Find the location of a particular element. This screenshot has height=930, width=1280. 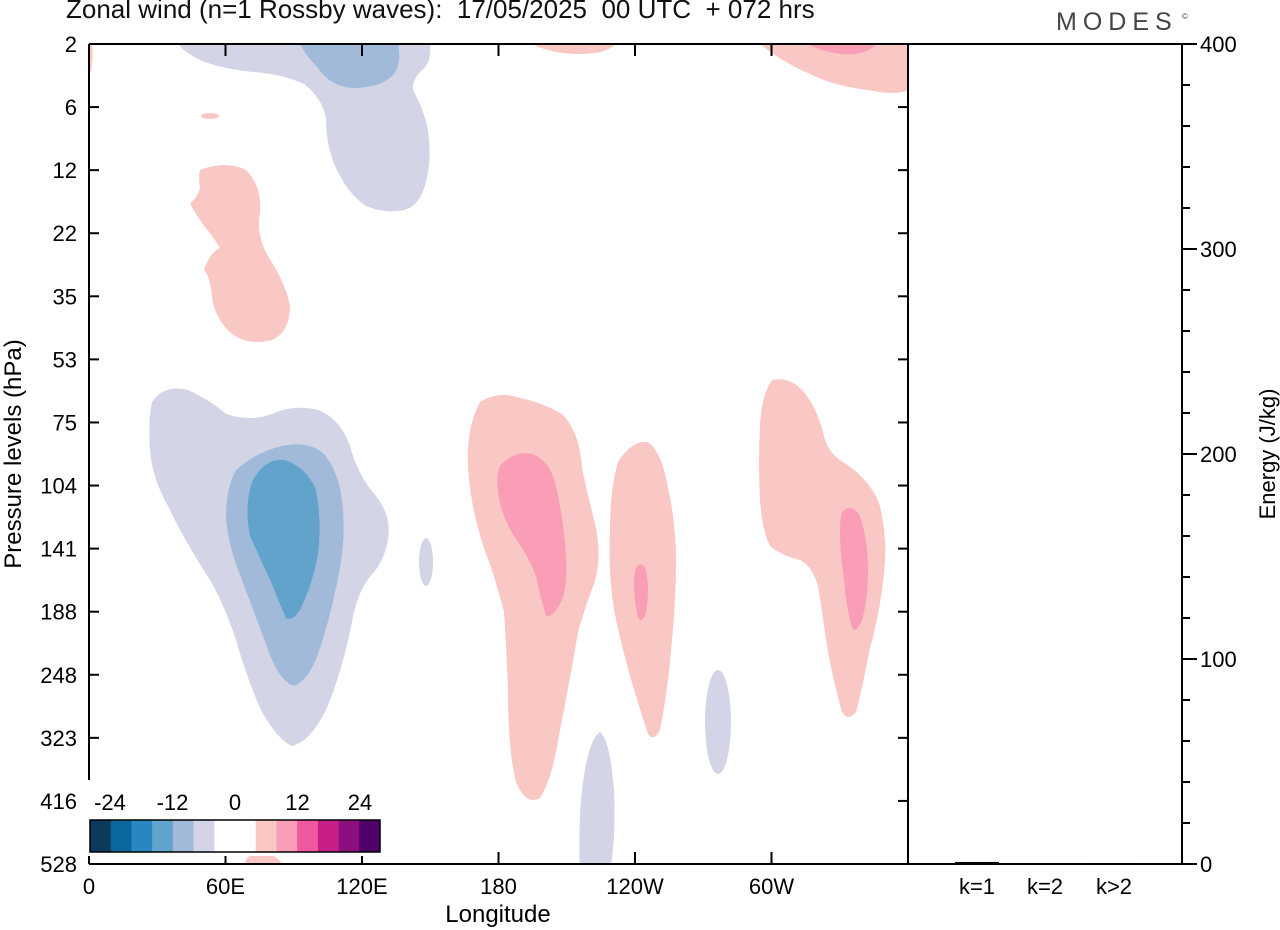

y-tick-label: 248 is located at coordinates (58, 675).